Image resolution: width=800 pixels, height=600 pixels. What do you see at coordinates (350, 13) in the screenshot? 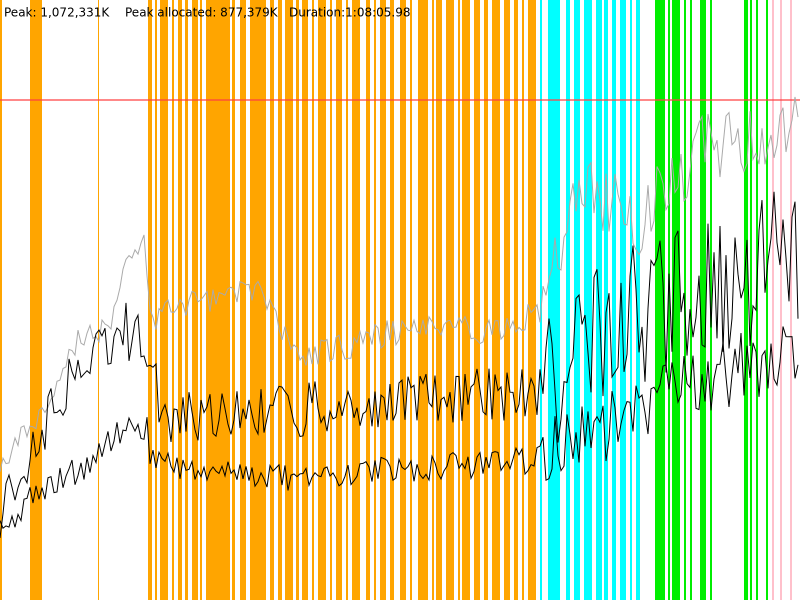
I see `duration-label: Duration:1:08:05.98` at bounding box center [350, 13].